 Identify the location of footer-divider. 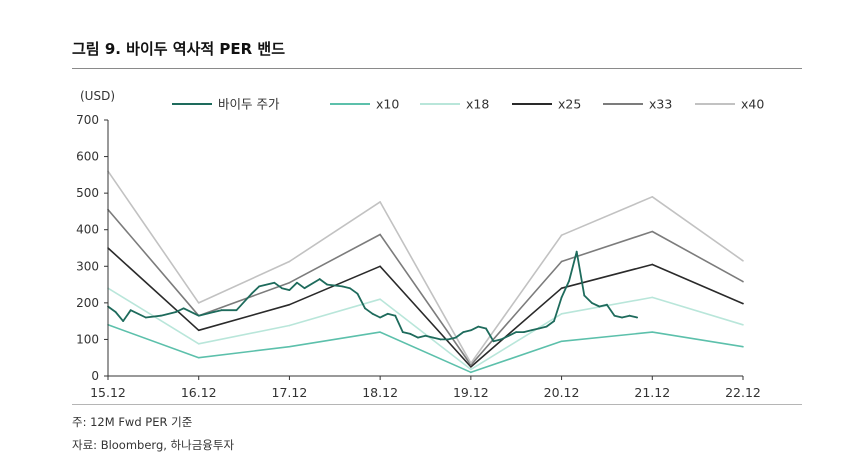
(437, 404).